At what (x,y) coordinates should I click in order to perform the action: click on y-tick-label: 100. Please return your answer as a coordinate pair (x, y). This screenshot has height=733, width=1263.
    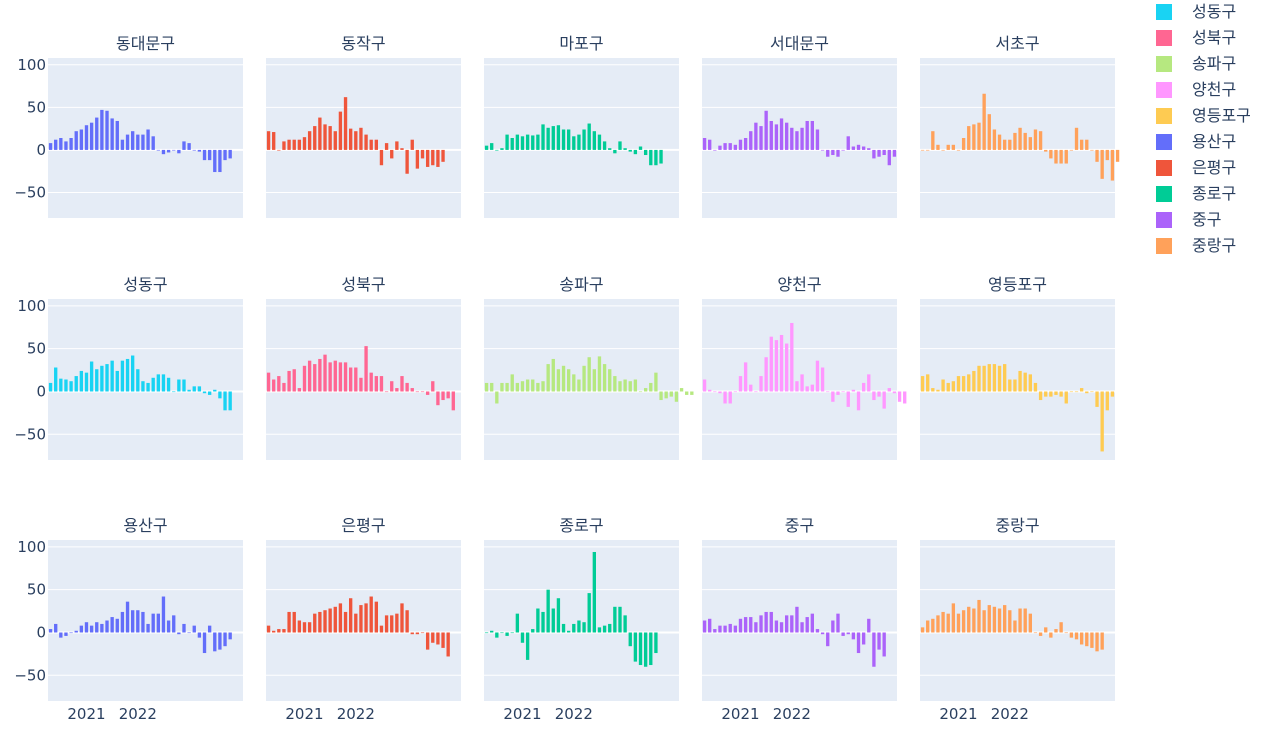
    Looking at the image, I should click on (31, 65).